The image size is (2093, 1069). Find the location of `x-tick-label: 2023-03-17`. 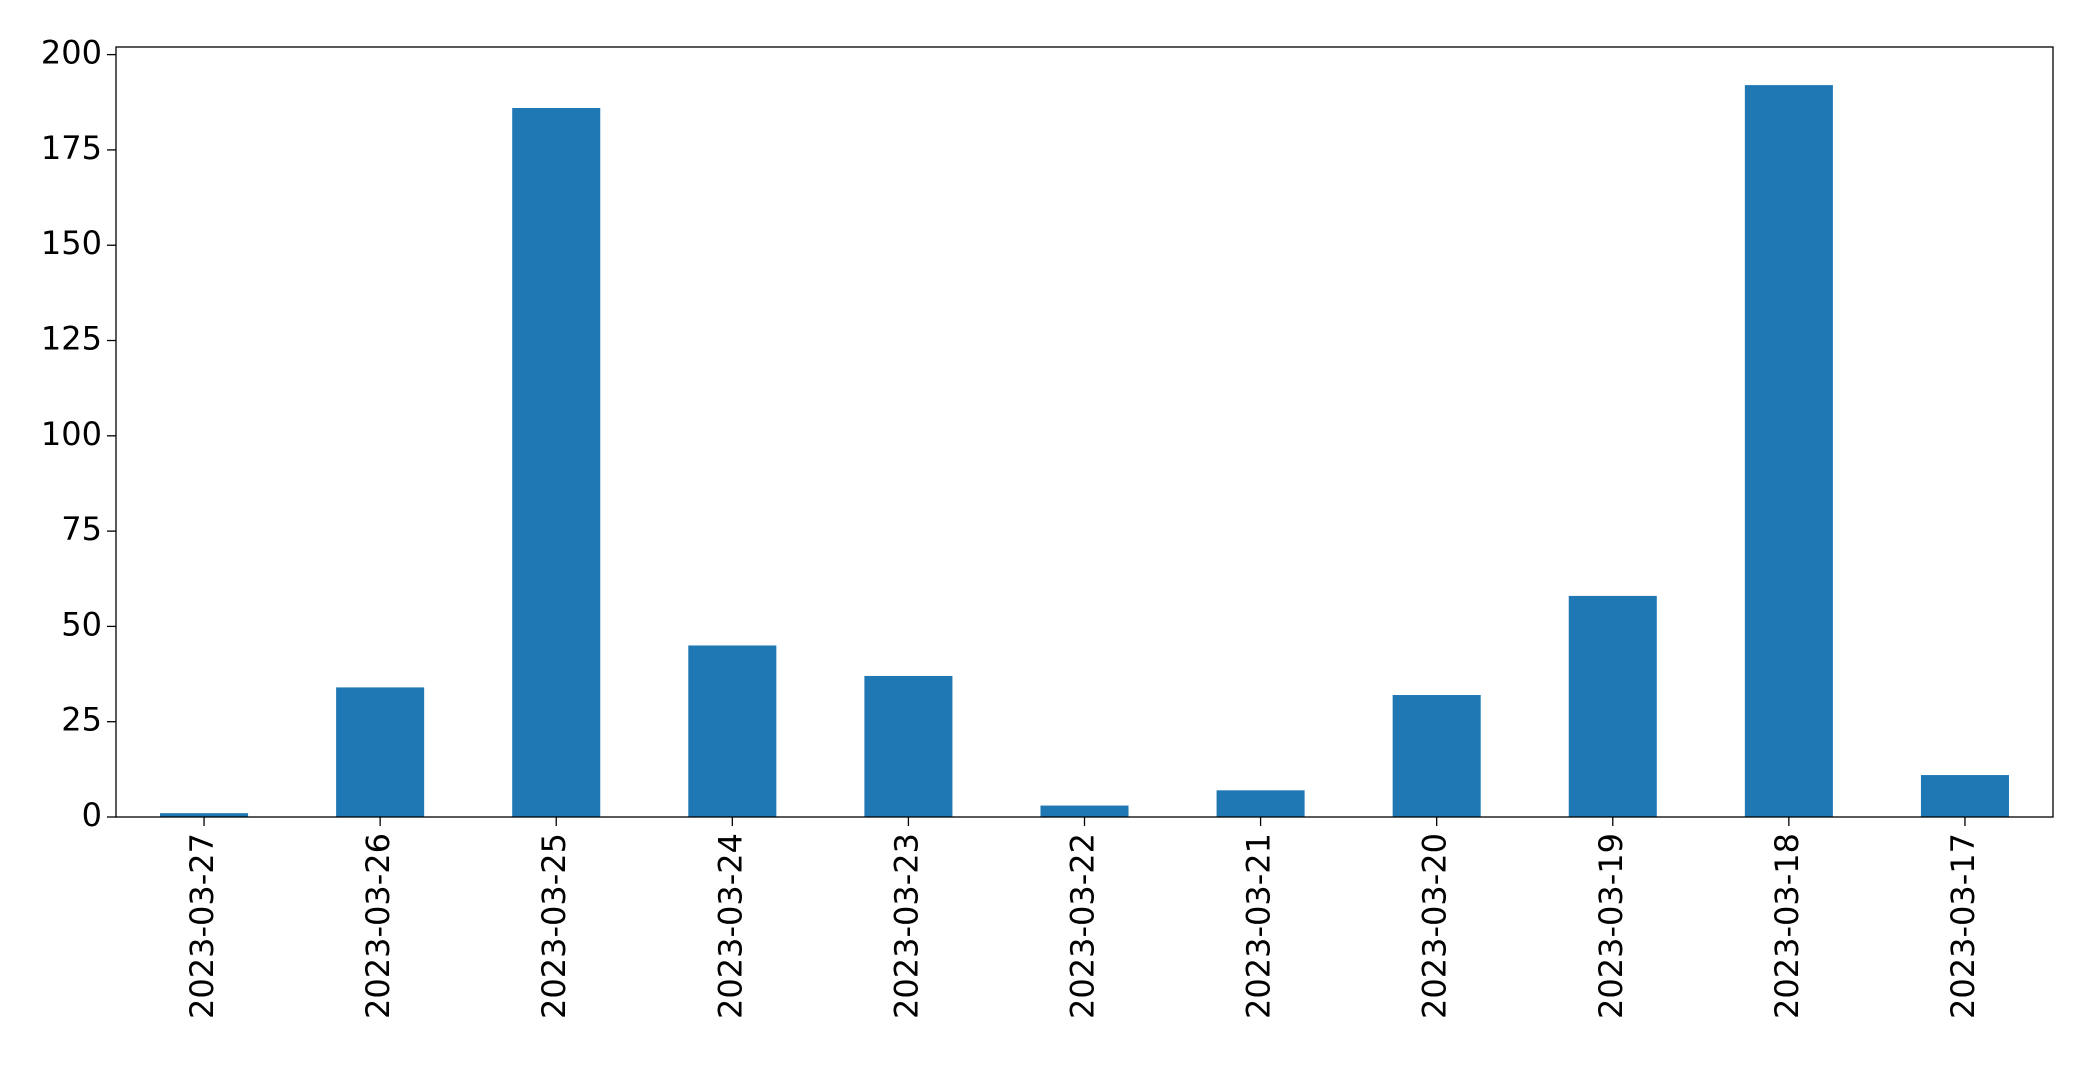

x-tick-label: 2023-03-17 is located at coordinates (1963, 926).